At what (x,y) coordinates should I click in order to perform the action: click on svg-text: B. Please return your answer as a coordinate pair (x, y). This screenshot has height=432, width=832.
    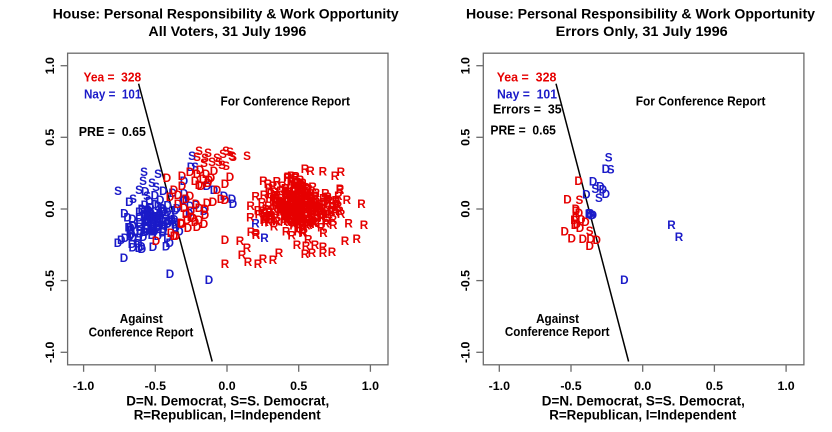
    Looking at the image, I should click on (590, 214).